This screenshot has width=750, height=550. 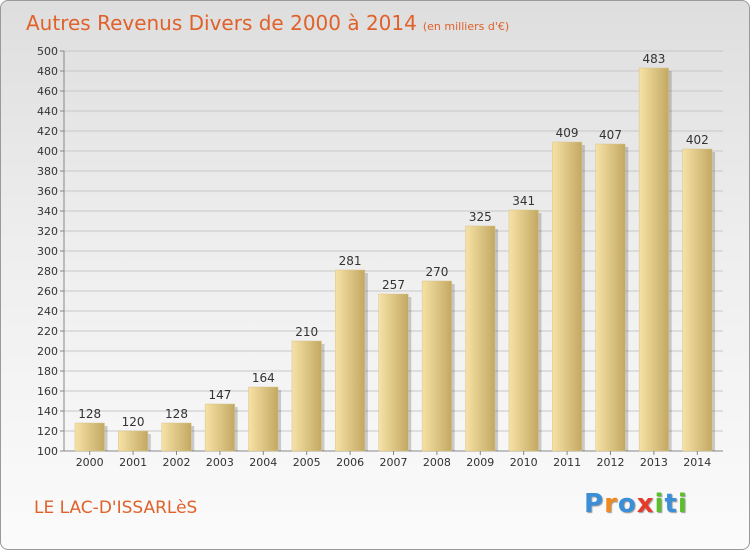 I want to click on y-tick-label: 320, so click(x=47, y=231).